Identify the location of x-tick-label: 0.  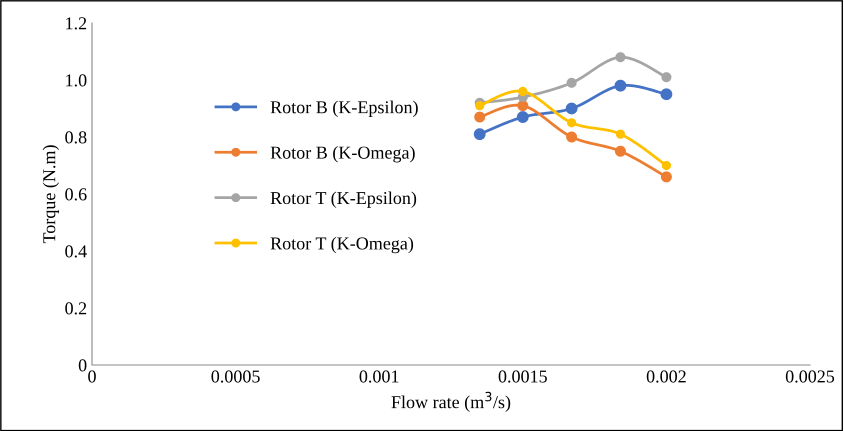
(92, 376).